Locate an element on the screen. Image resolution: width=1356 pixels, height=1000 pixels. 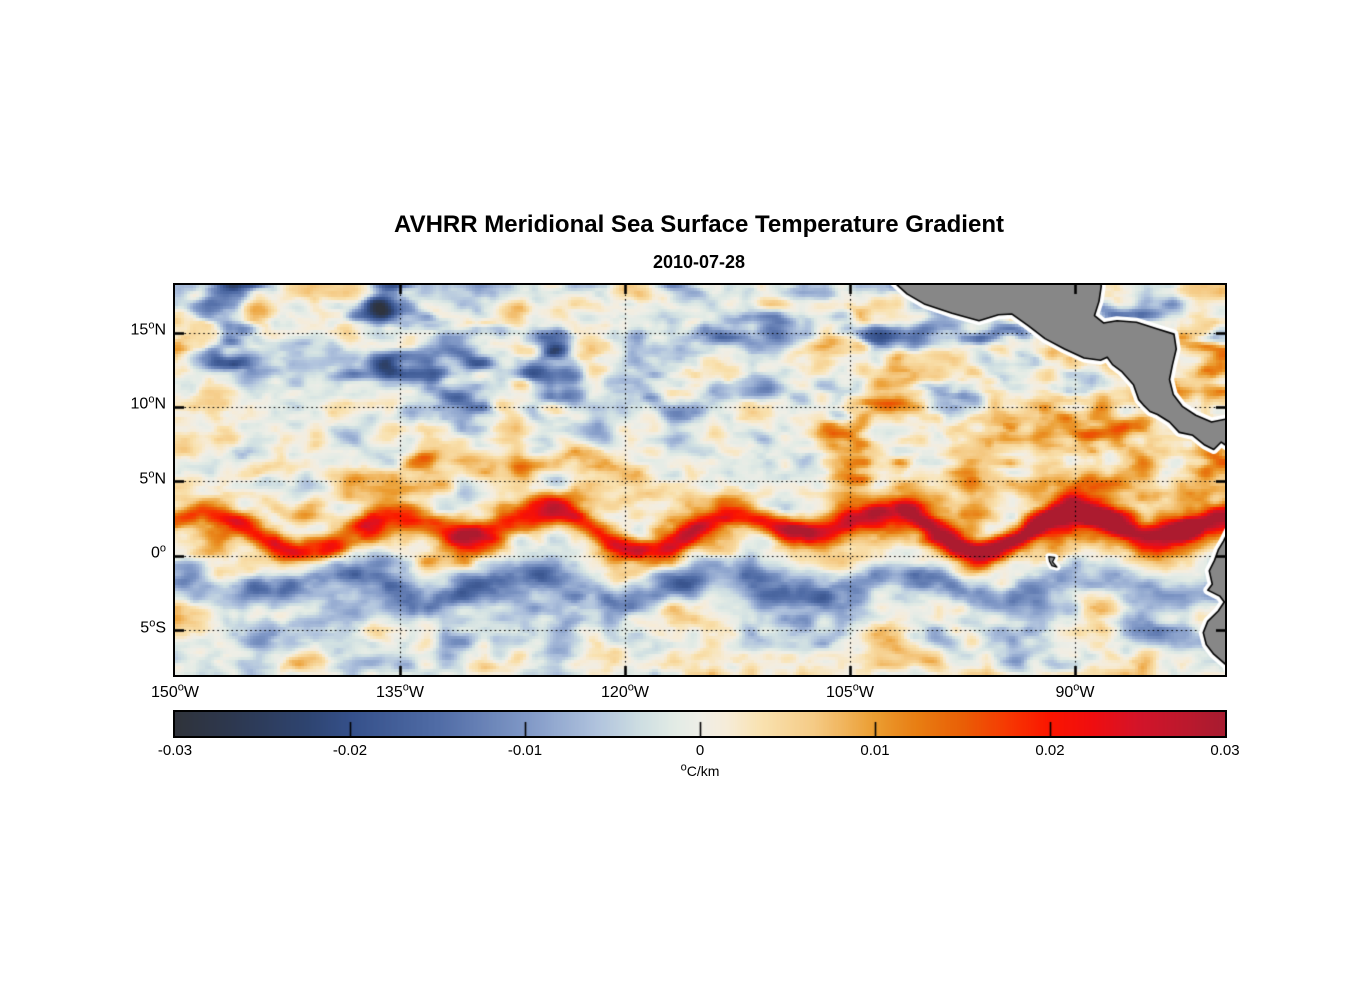
y-tick-value: 10 is located at coordinates (139, 404).